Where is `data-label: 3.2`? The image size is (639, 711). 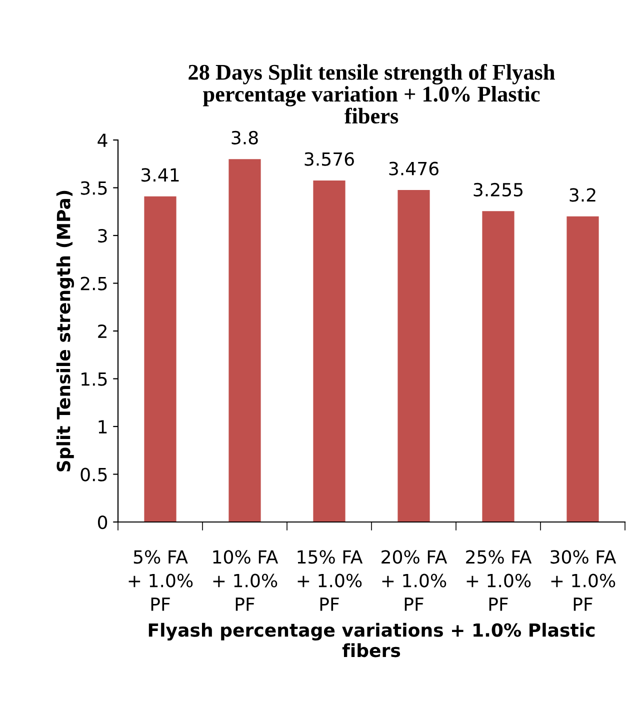
data-label: 3.2 is located at coordinates (583, 195).